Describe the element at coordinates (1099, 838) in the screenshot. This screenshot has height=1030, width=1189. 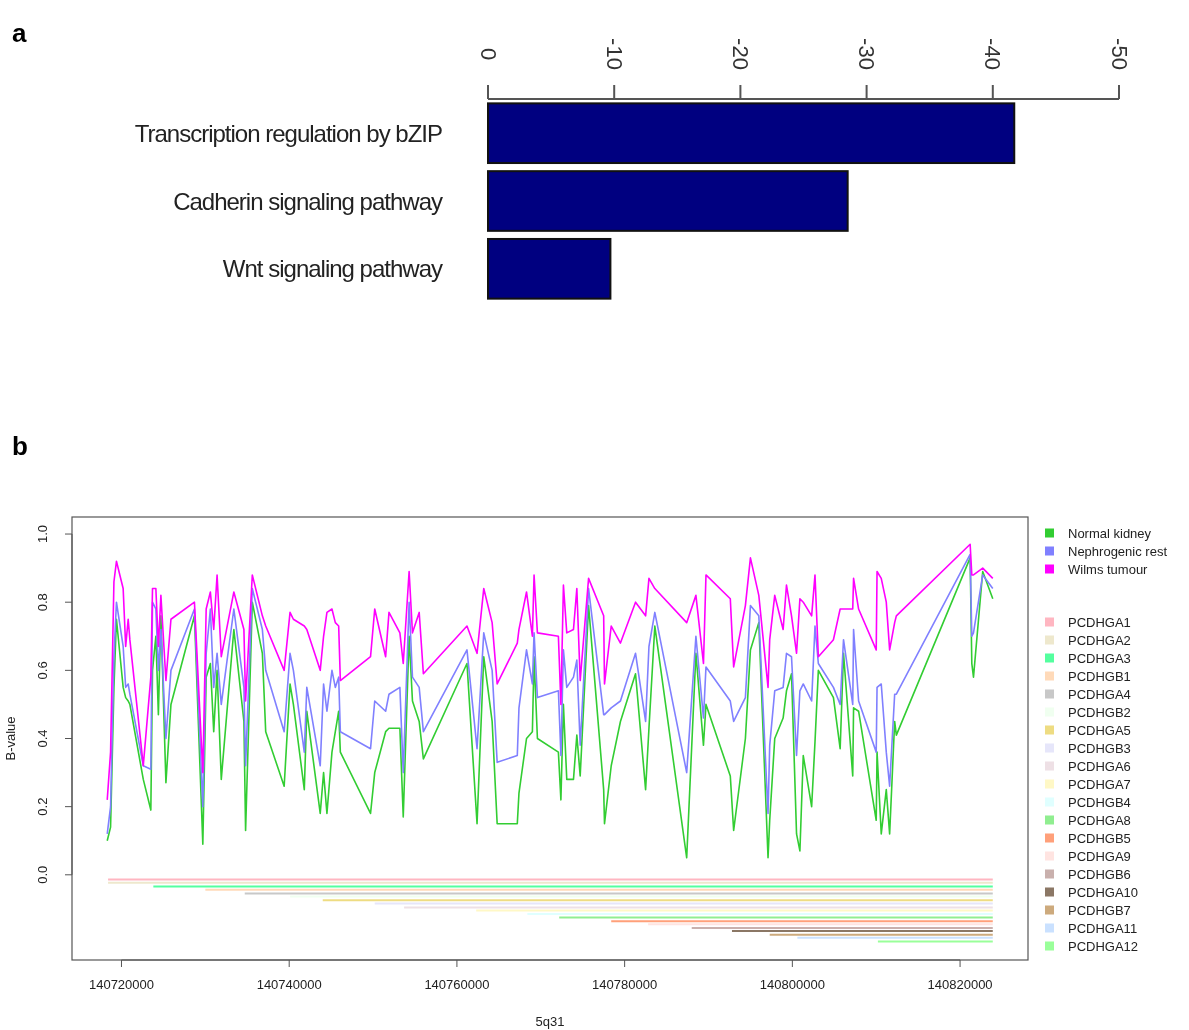
I see `legend-label: PCDHGB5` at that location.